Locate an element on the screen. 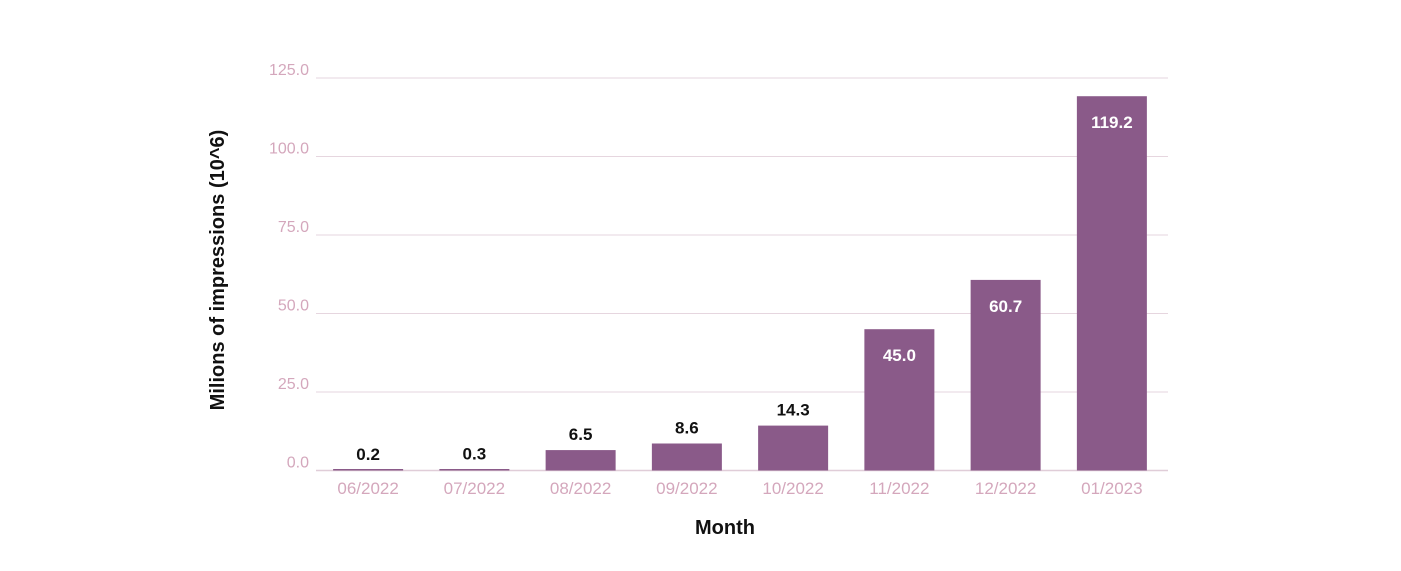 The width and height of the screenshot is (1401, 571). data-label: 14.3 is located at coordinates (793, 410).